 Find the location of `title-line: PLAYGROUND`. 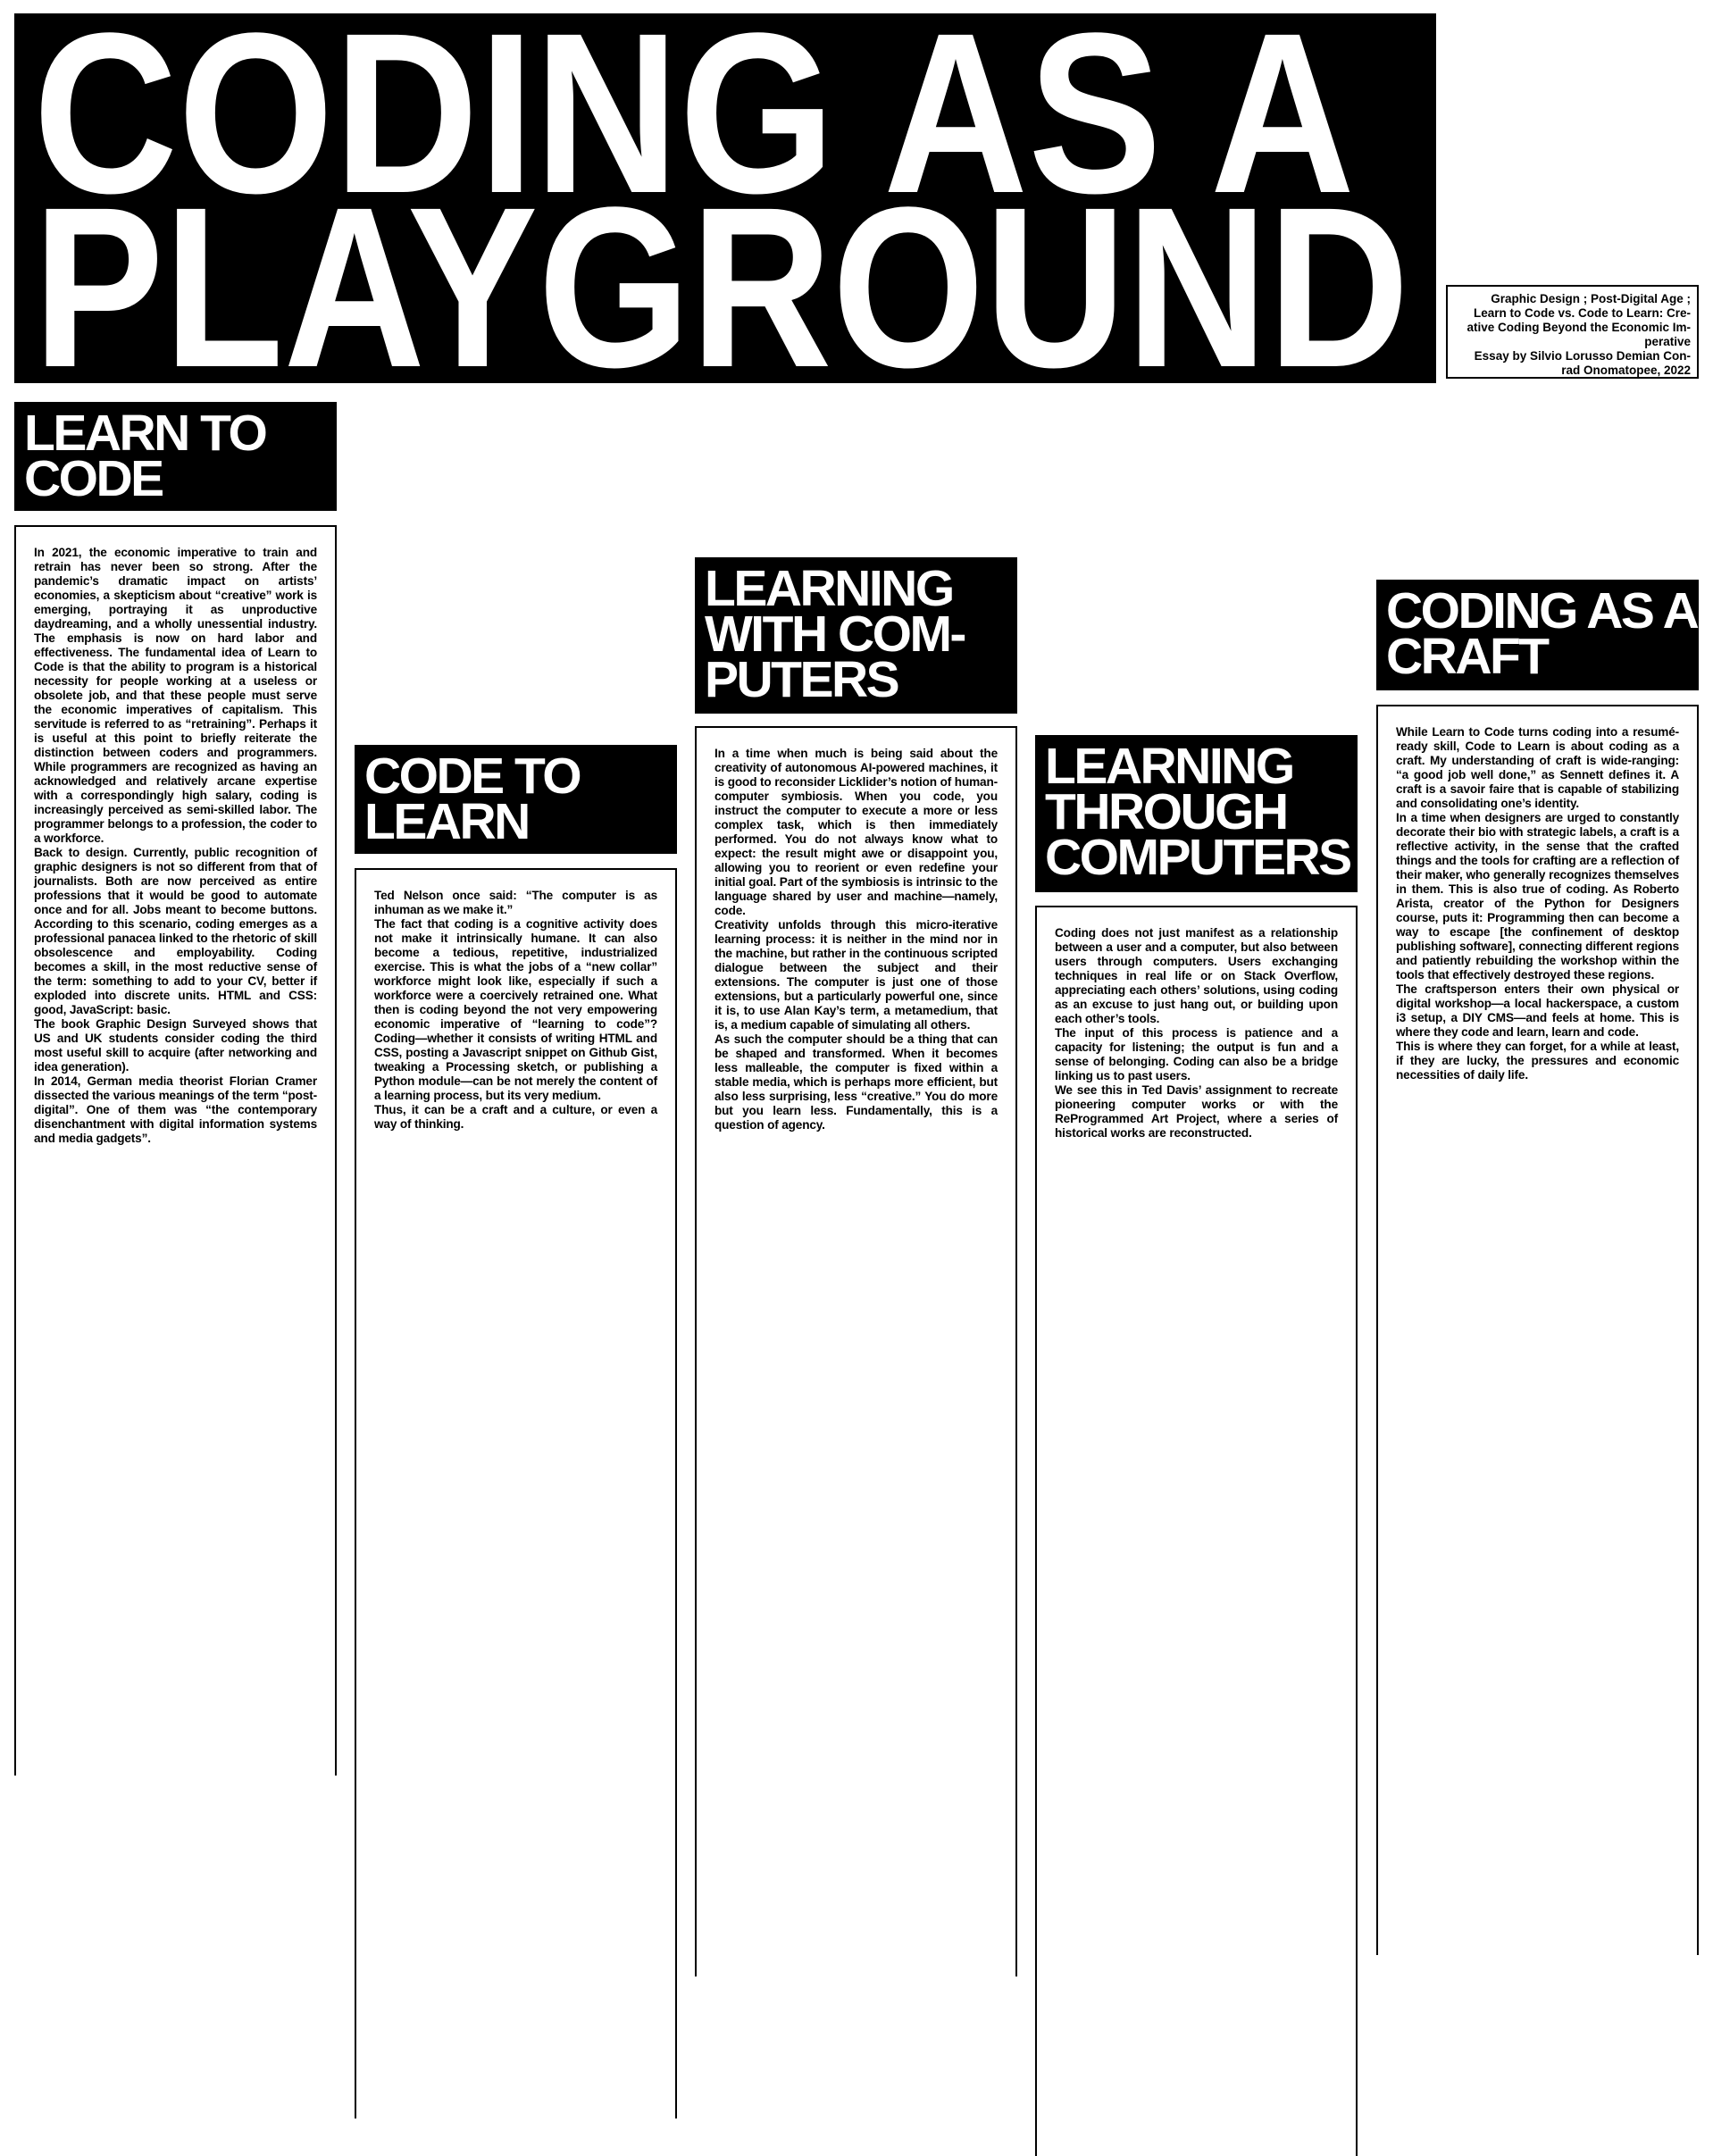

title-line: PLAYGROUND is located at coordinates (721, 271).